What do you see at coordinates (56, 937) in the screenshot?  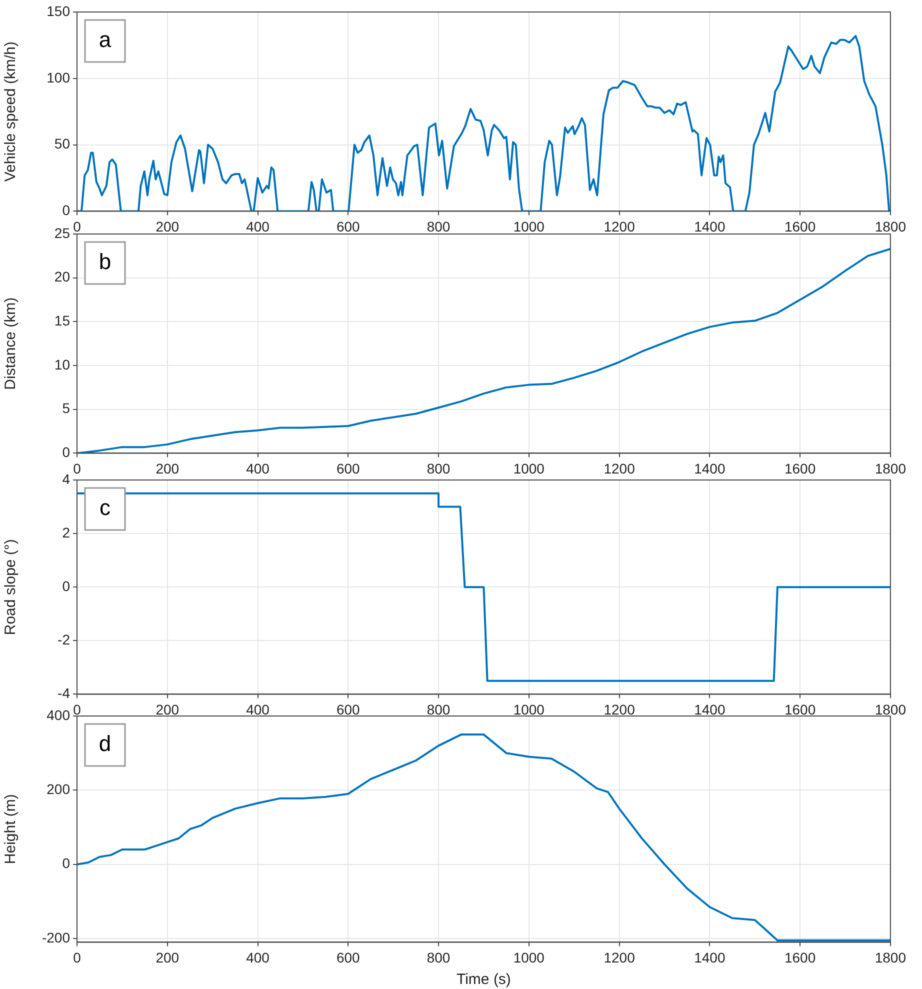 I see `y-tick-label: -200` at bounding box center [56, 937].